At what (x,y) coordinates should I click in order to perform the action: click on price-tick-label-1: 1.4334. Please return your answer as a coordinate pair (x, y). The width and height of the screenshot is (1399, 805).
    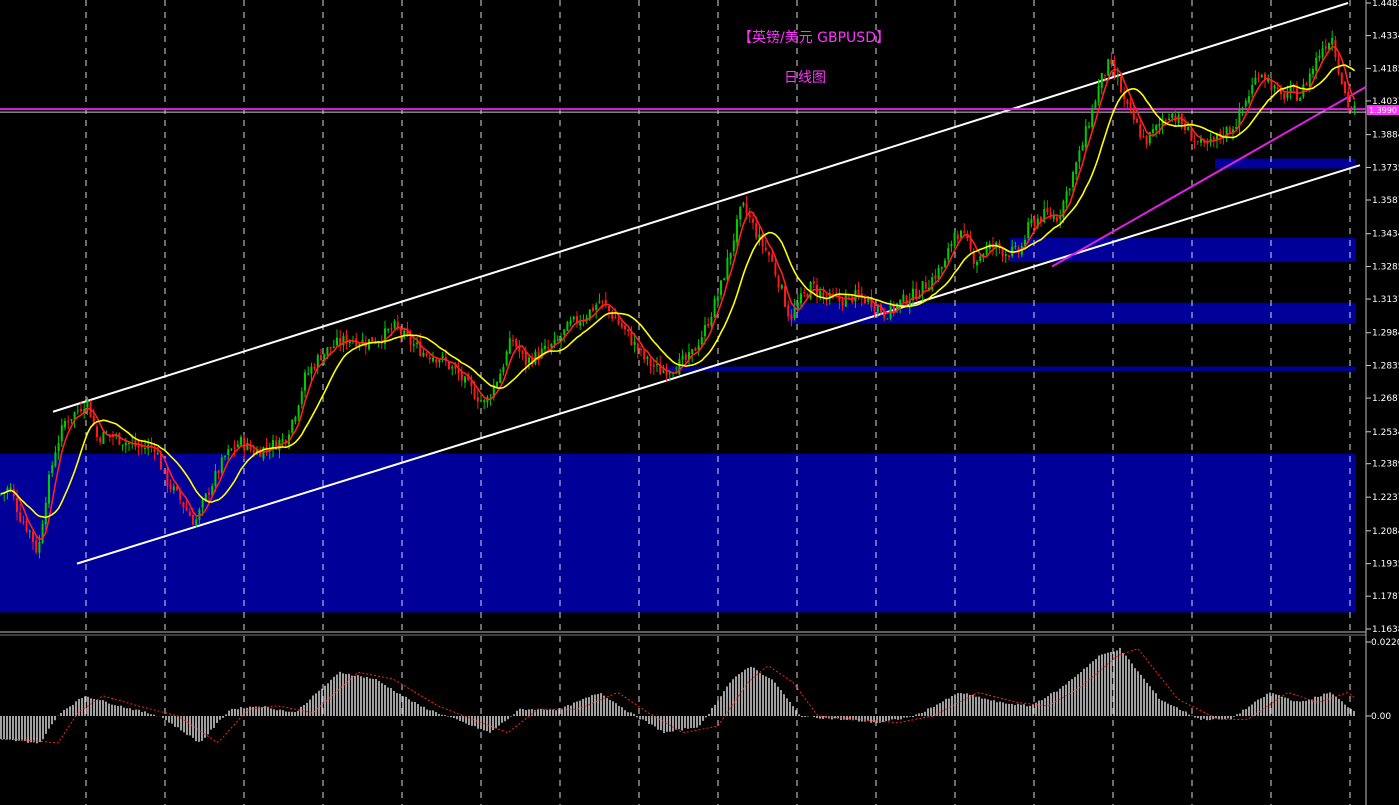
    Looking at the image, I should click on (1385, 37).